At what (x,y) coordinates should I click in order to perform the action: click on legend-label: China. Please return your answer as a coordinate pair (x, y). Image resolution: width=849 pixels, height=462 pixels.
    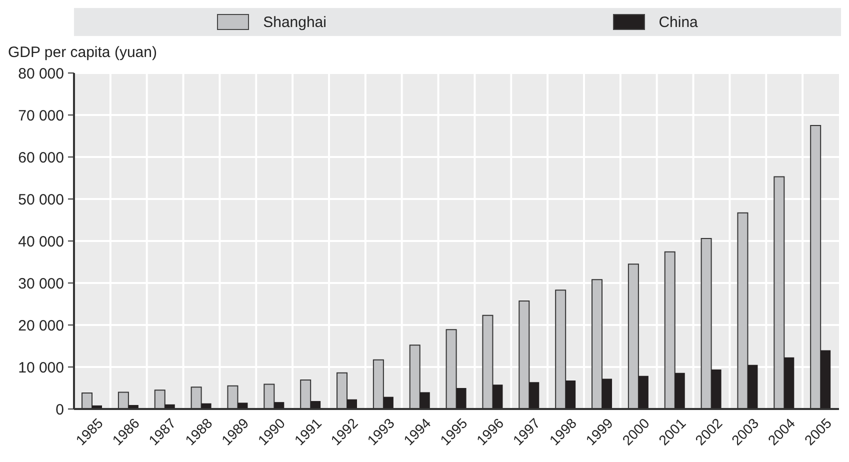
    Looking at the image, I should click on (678, 22).